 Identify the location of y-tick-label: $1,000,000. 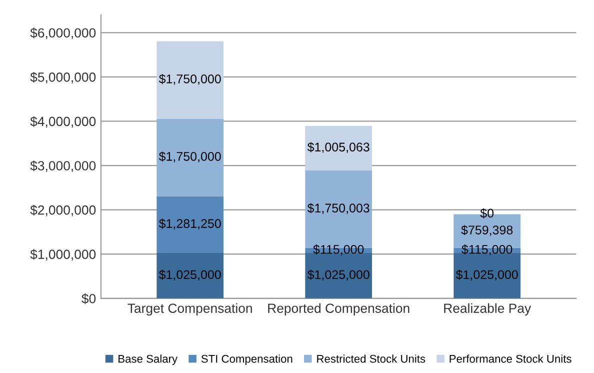
(63, 255).